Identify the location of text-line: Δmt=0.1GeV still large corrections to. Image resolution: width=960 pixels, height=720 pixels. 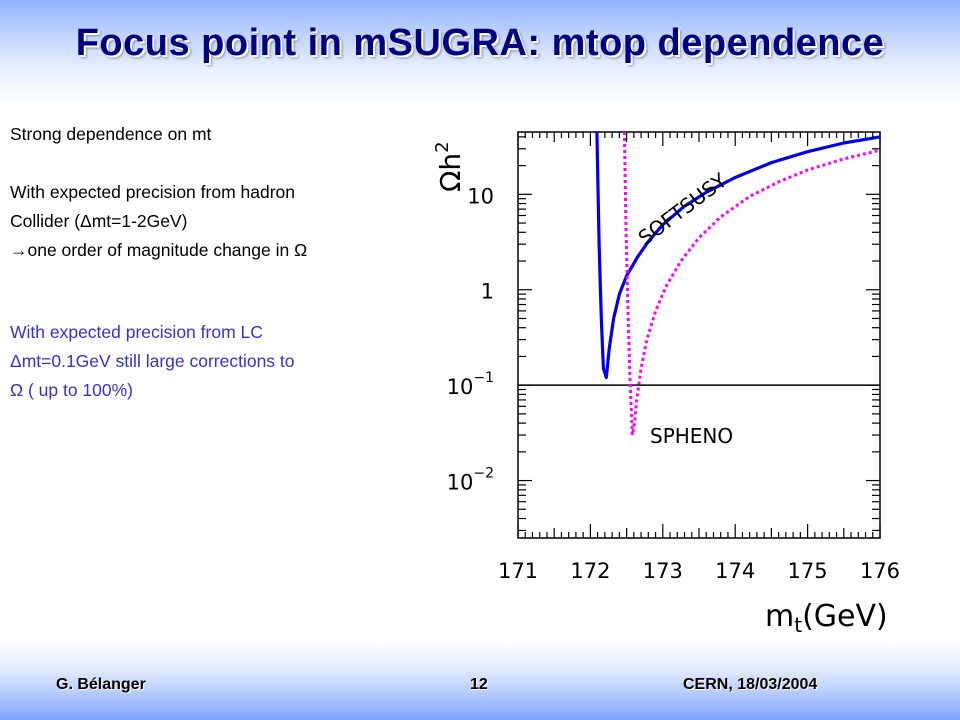
(152, 361).